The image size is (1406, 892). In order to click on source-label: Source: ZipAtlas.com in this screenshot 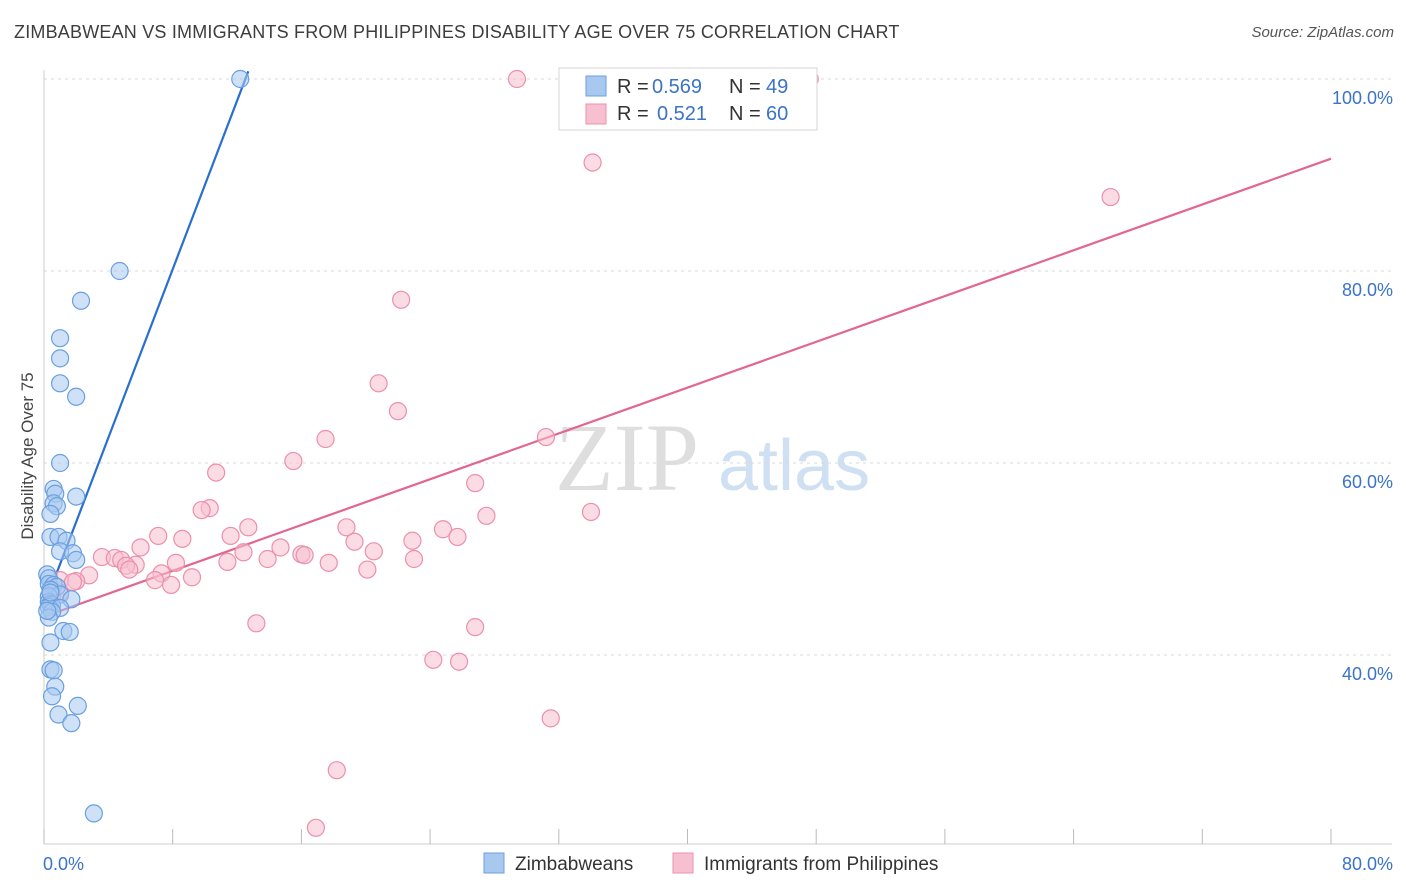, I will do `click(1322, 32)`.